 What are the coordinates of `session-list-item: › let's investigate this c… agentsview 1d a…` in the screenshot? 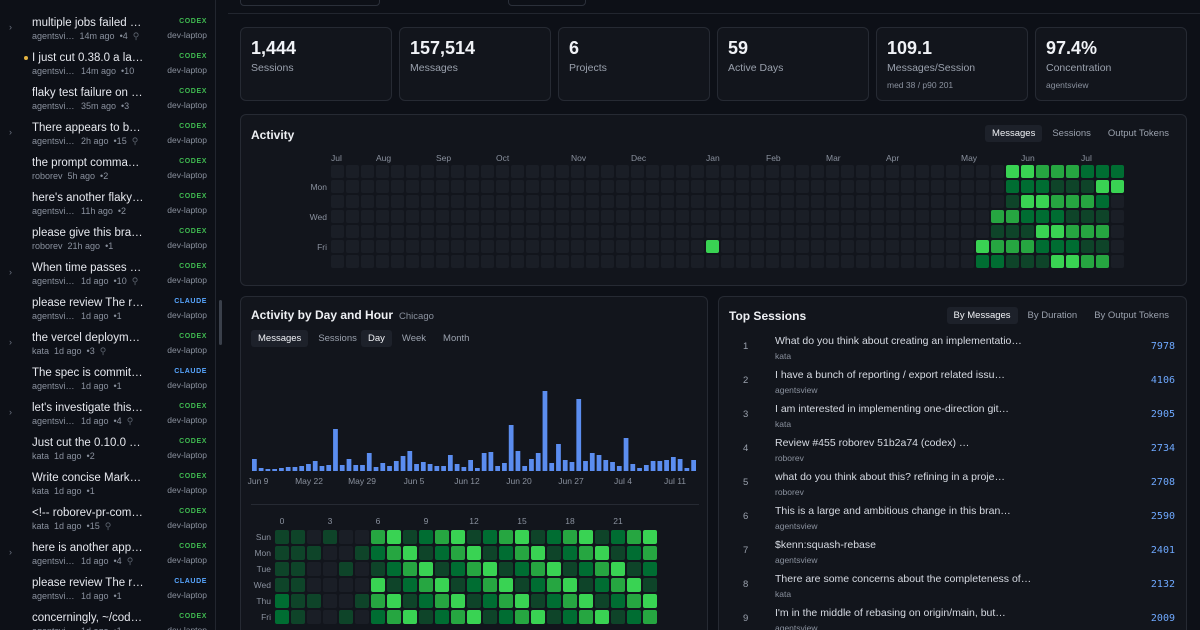 It's located at (107, 414).